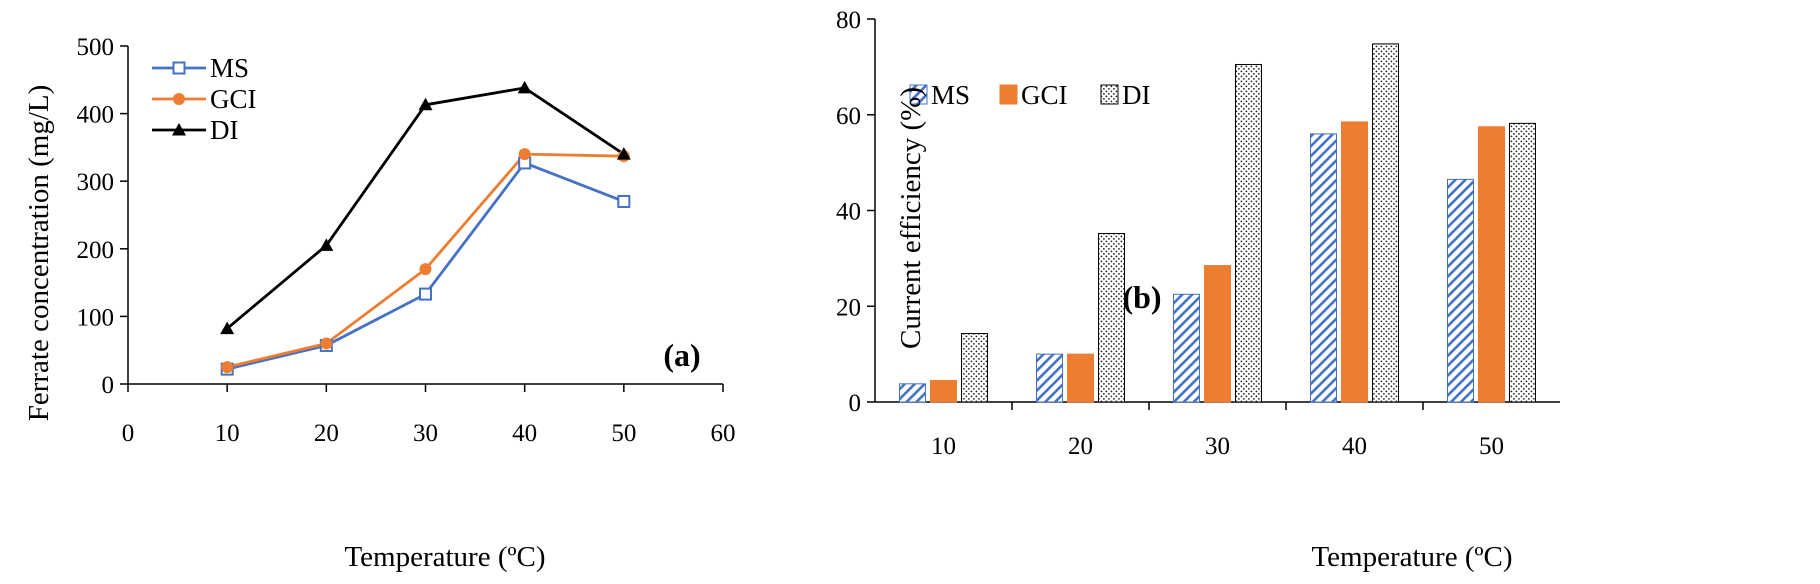 The image size is (1820, 584). I want to click on chart-b-x-tick-label: 20, so click(1080, 446).